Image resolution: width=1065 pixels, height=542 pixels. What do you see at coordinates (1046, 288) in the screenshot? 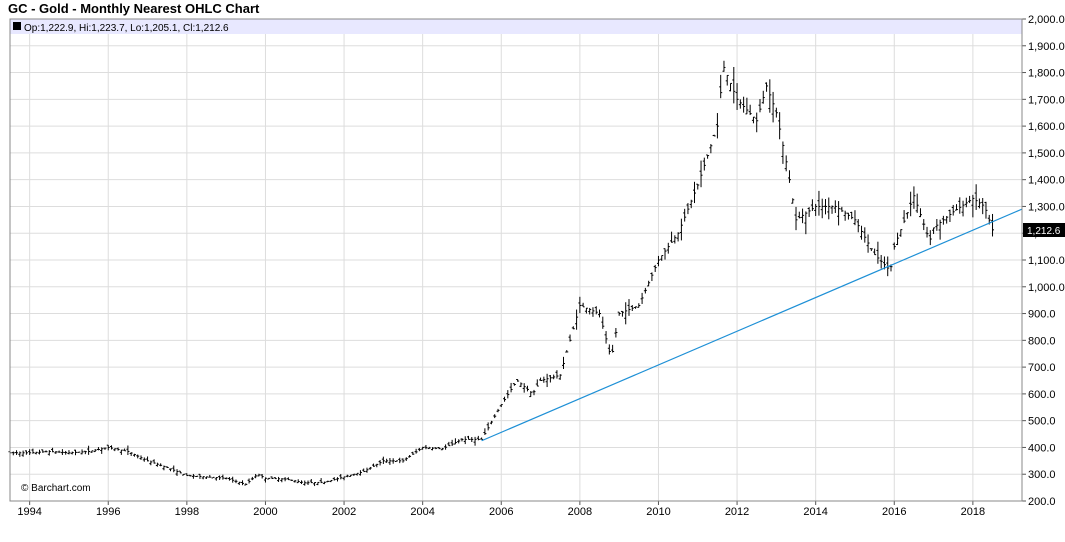
I see `y-tick-label: 1,000.0` at bounding box center [1046, 288].